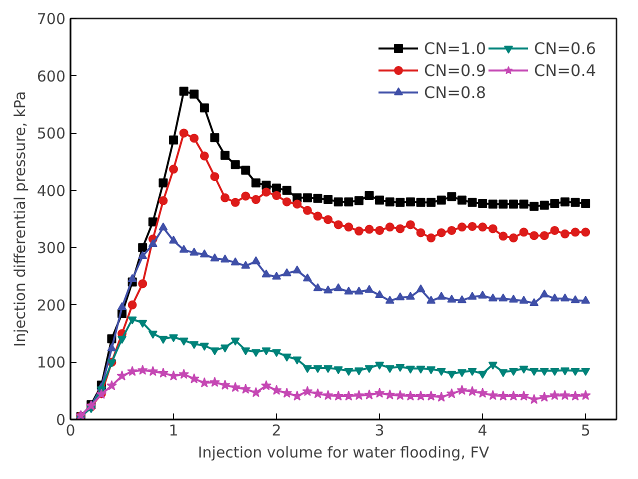  Describe the element at coordinates (51, 248) in the screenshot. I see `y-tick-label: 300` at that location.